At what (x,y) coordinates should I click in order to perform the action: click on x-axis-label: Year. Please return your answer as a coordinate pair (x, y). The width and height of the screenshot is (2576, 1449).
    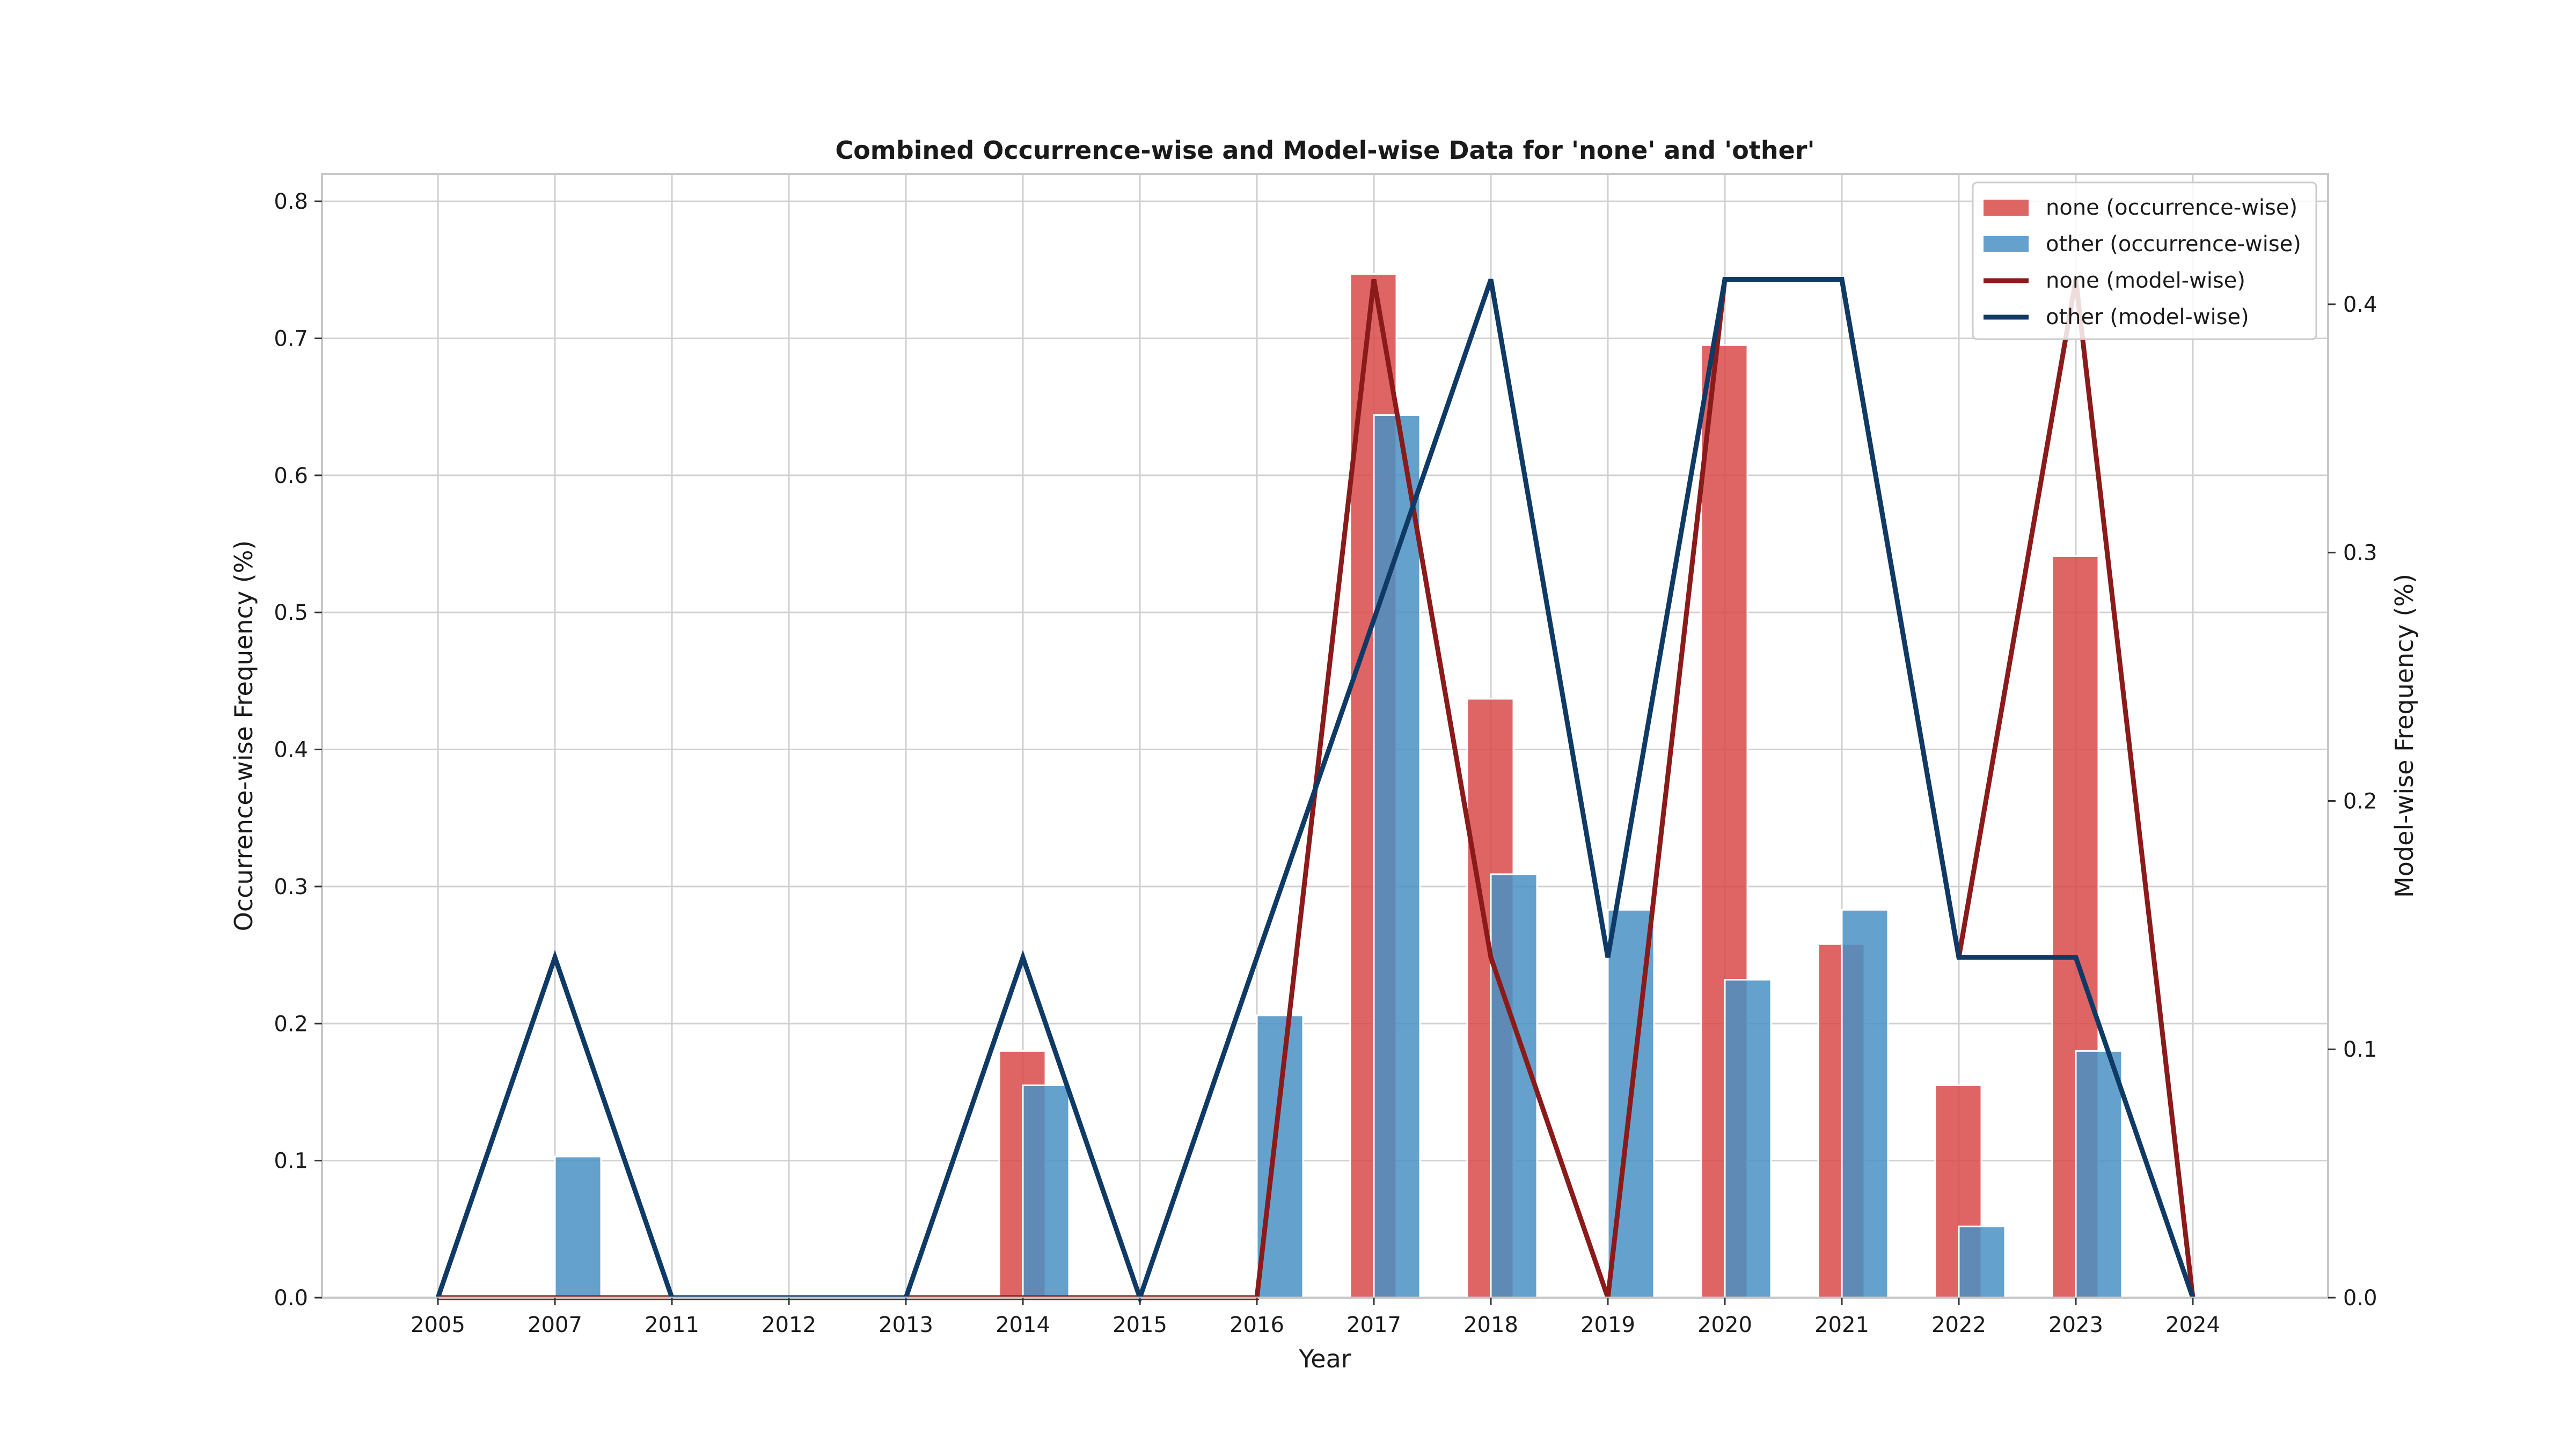
    Looking at the image, I should click on (1324, 1358).